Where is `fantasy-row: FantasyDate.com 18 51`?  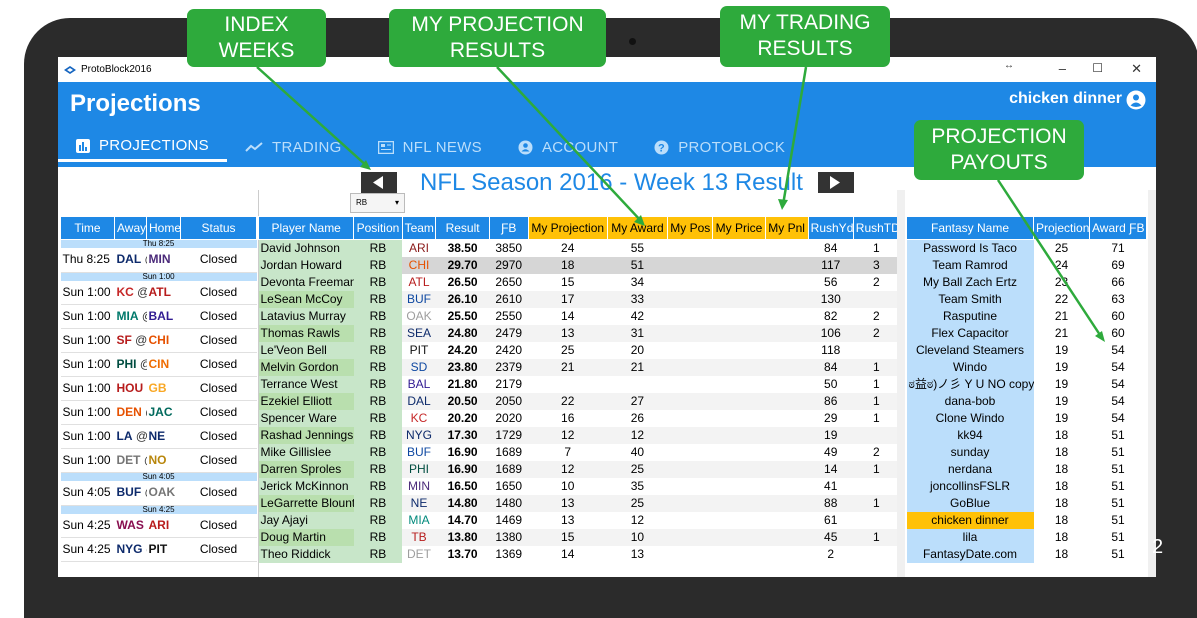
fantasy-row: FantasyDate.com 18 51 is located at coordinates (1026, 554).